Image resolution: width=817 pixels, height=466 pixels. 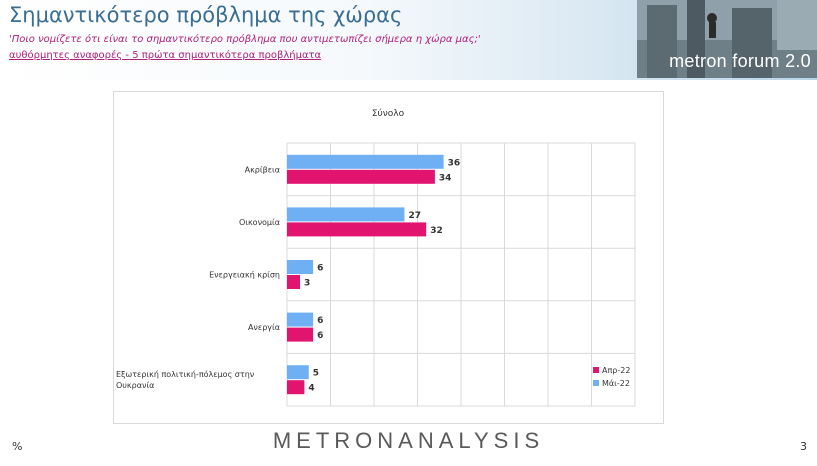 I want to click on slide-title: Σημαντικότερο πρόβλημα της χώρας, so click(x=206, y=15).